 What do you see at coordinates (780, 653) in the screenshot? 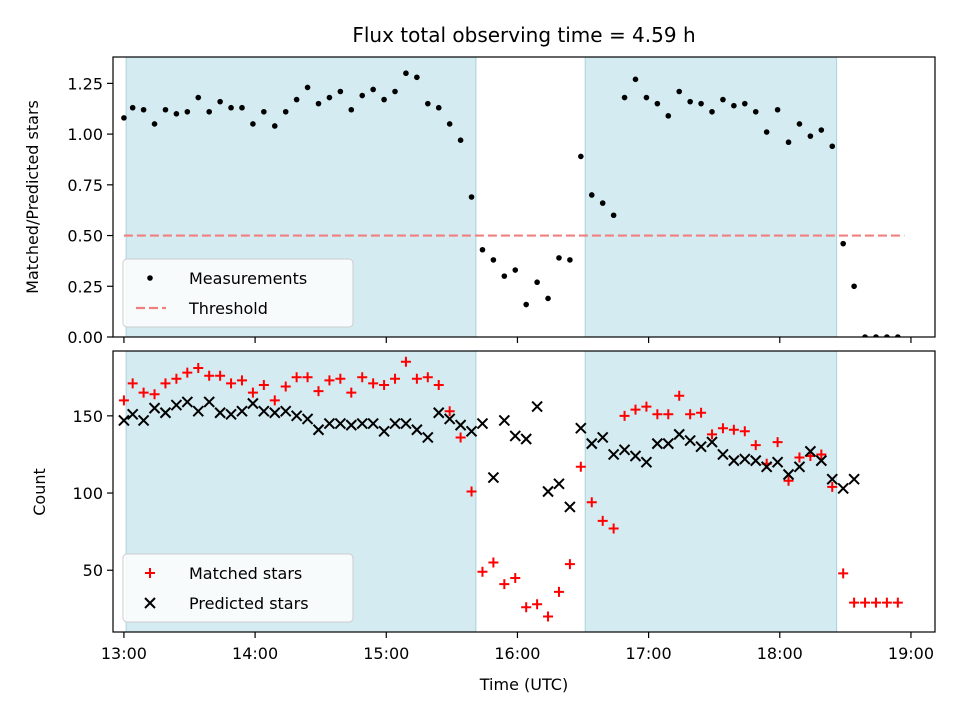
I see `x-tick-label: 18:00` at bounding box center [780, 653].